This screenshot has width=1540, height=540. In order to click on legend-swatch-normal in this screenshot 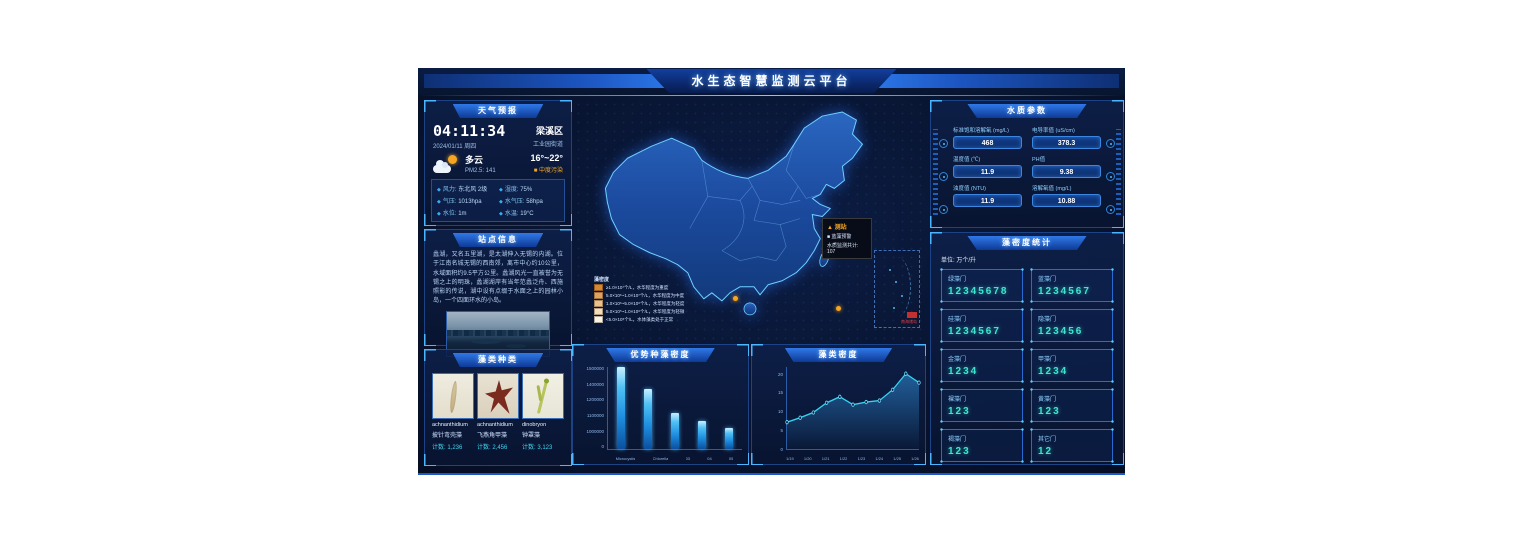, I will do `click(598, 319)`.